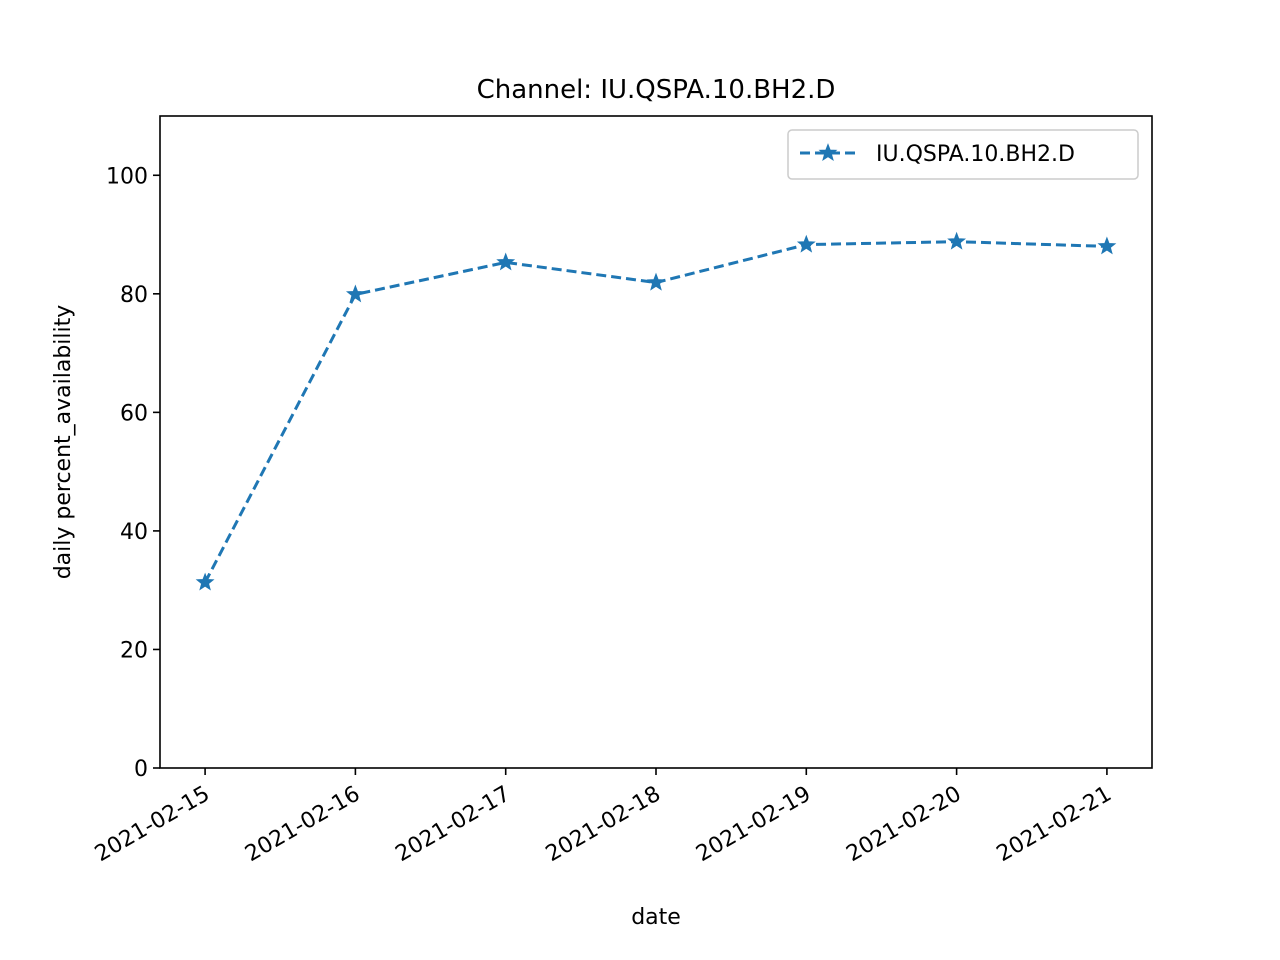 Image resolution: width=1280 pixels, height=960 pixels. What do you see at coordinates (63, 442) in the screenshot?
I see `y-axis-label: daily percent_availability` at bounding box center [63, 442].